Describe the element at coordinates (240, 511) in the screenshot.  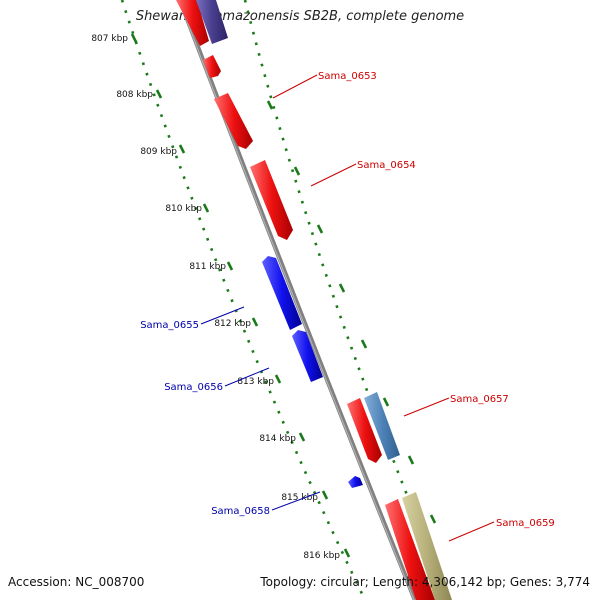
I see `gene-label-sama-0658: Sama_0658` at that location.